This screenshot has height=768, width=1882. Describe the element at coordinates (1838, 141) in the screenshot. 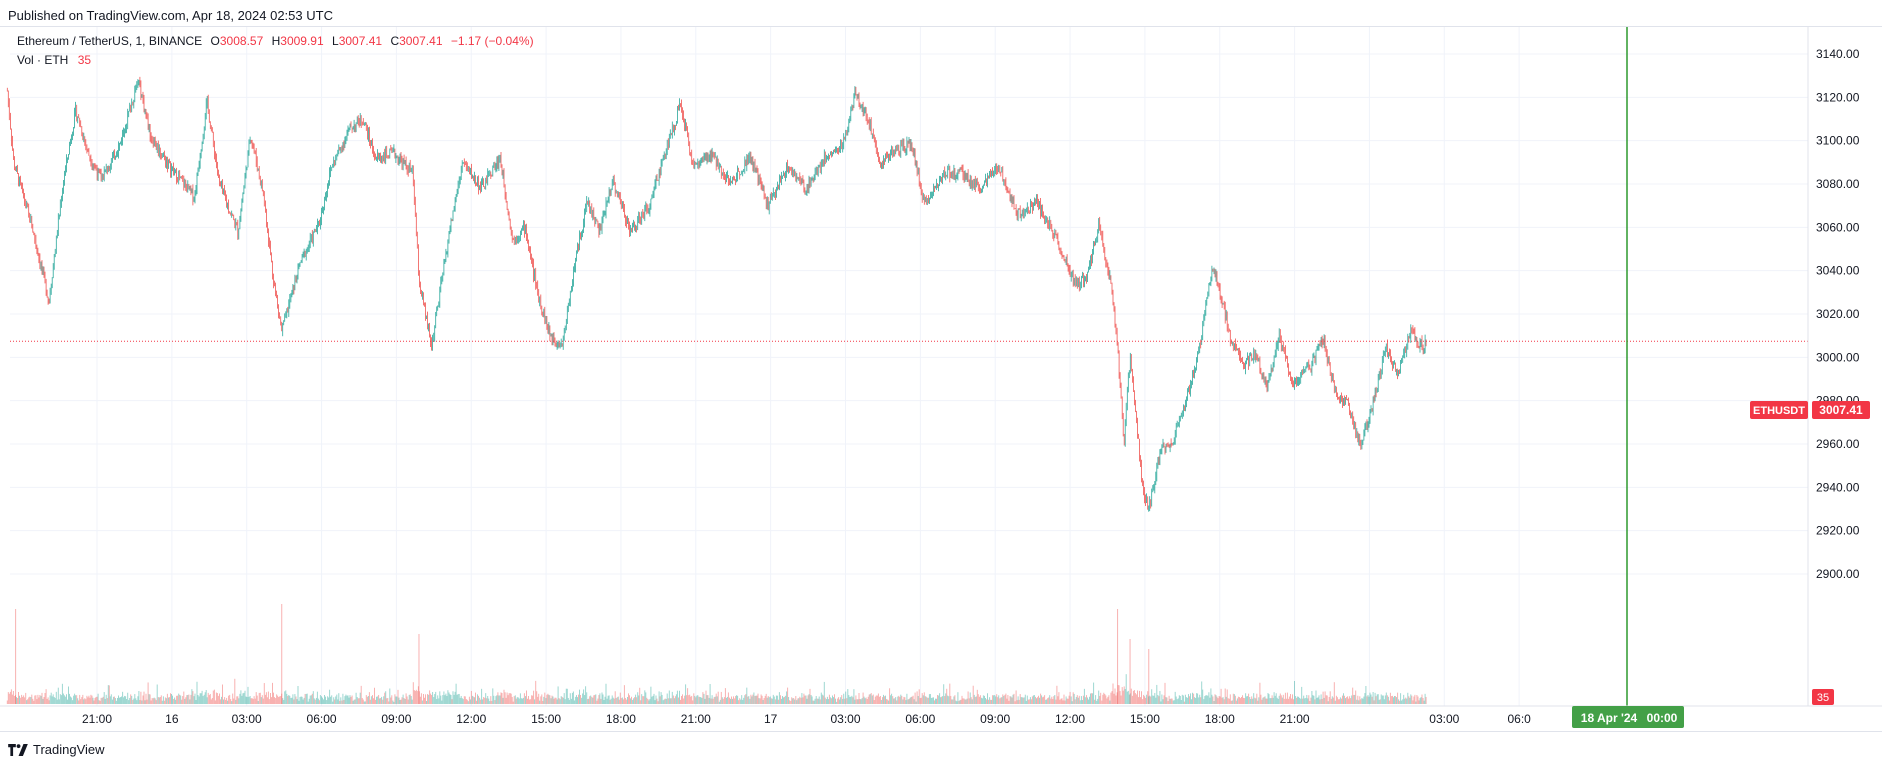

I see `y-tick-label: 3100.00` at that location.